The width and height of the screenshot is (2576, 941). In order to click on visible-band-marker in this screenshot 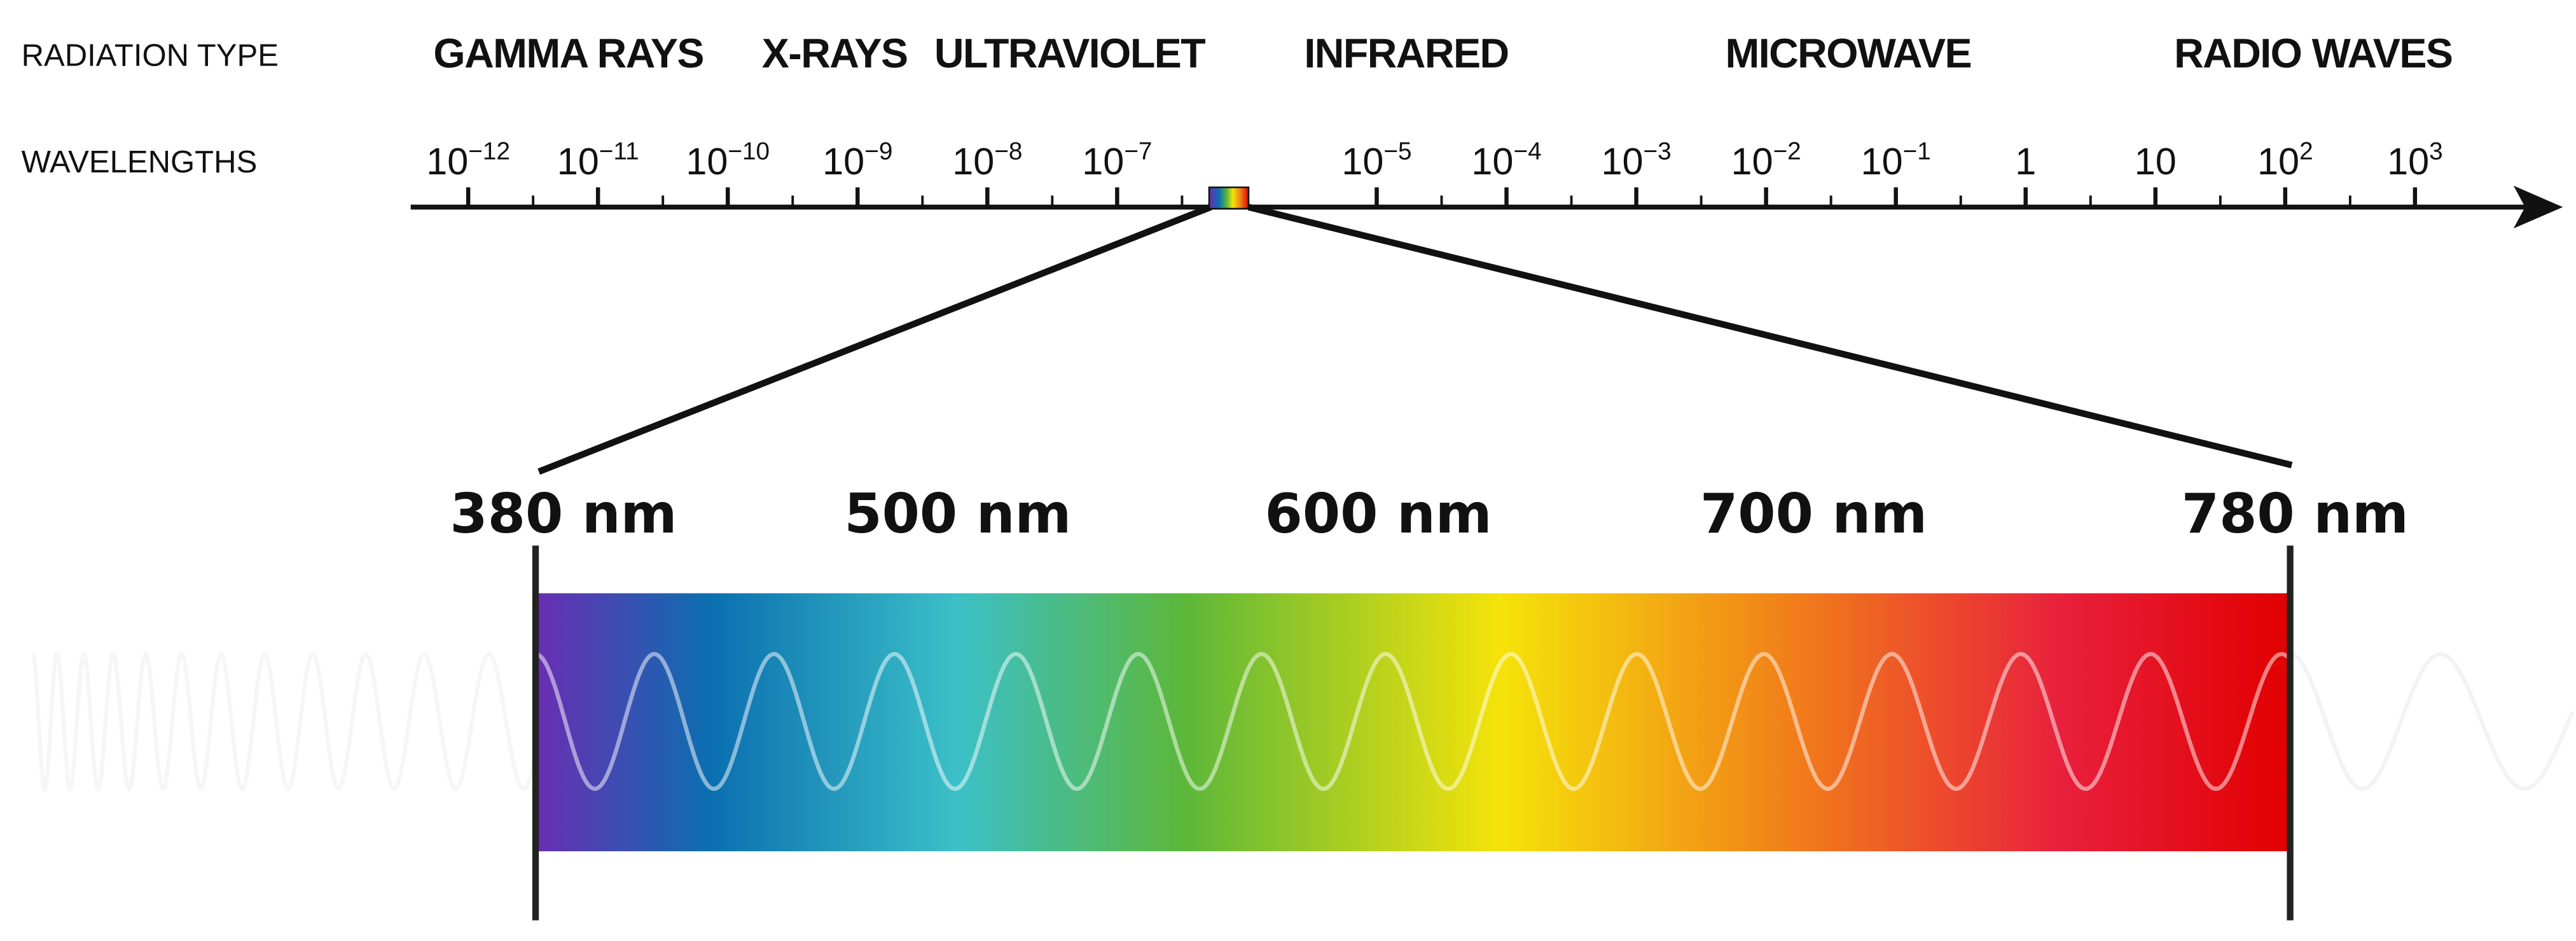, I will do `click(1229, 198)`.